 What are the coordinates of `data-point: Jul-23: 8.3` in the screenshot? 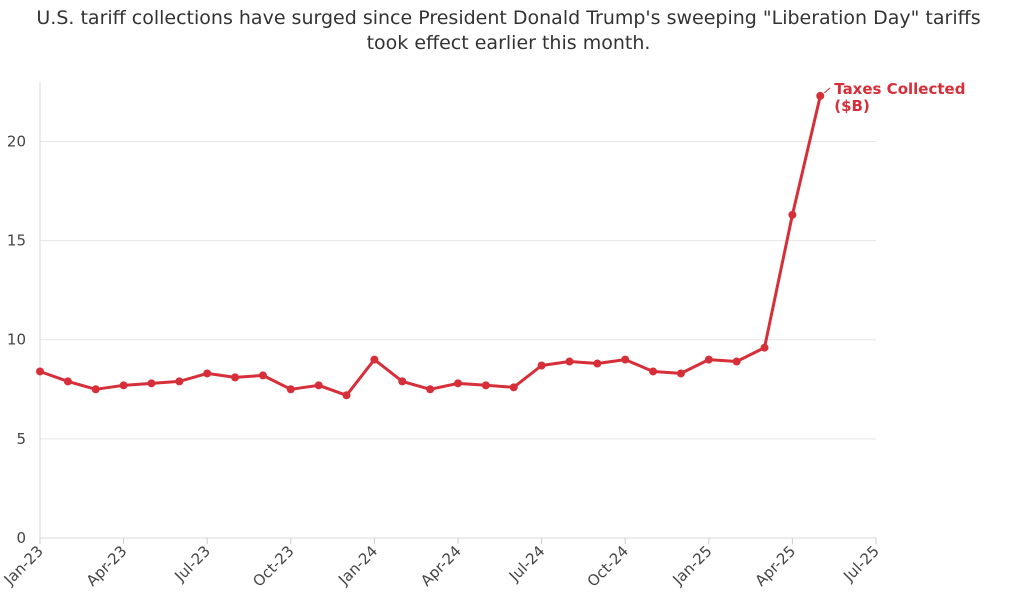 It's located at (207, 373).